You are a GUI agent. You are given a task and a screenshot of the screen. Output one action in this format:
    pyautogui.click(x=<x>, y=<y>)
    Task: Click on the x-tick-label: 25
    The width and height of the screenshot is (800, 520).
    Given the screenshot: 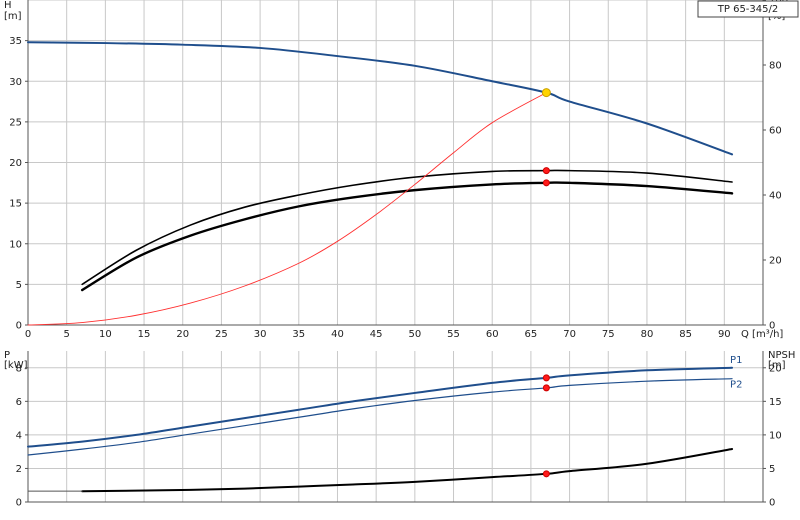 What is the action you would take?
    pyautogui.click(x=221, y=334)
    